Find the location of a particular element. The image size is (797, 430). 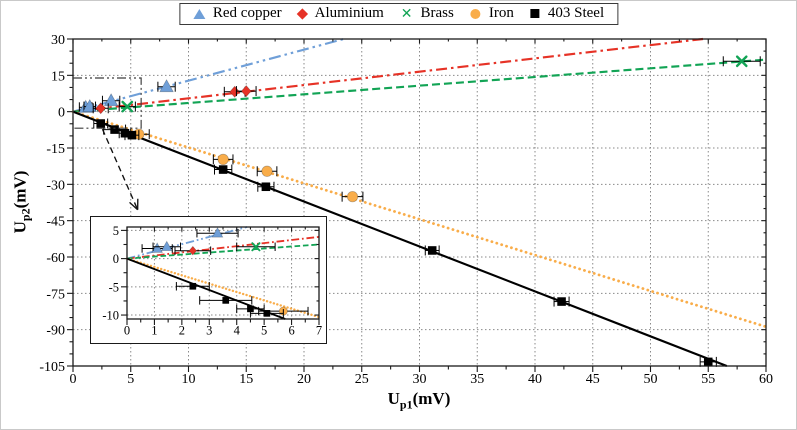

y-axis-label: Up2(mV) is located at coordinates (21, 202).